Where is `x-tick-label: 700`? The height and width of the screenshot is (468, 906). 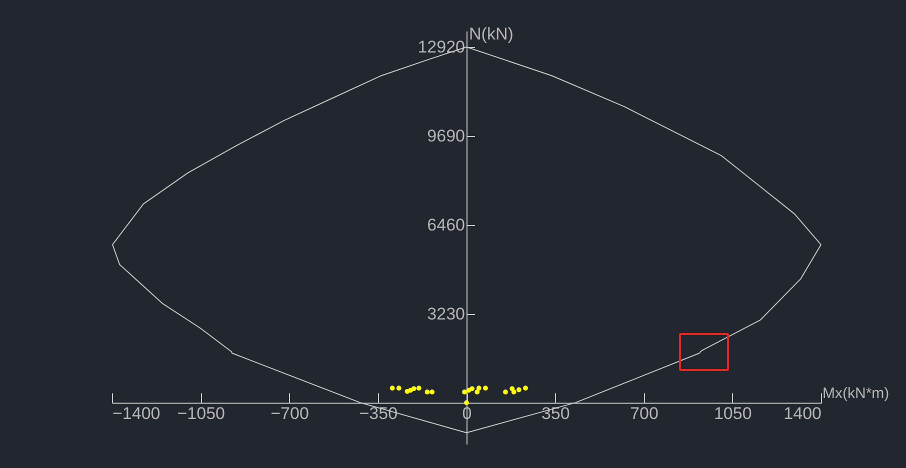
x-tick-label: 700 is located at coordinates (644, 414).